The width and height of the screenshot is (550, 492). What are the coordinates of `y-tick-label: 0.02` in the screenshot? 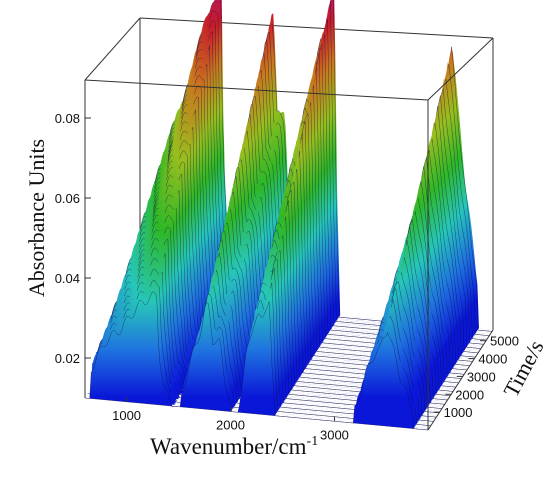 It's located at (67, 358).